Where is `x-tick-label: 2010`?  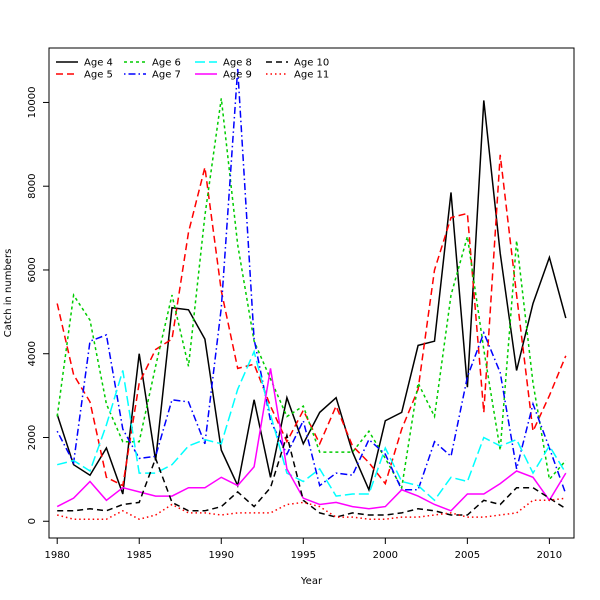
x-tick-label: 2010 is located at coordinates (549, 555).